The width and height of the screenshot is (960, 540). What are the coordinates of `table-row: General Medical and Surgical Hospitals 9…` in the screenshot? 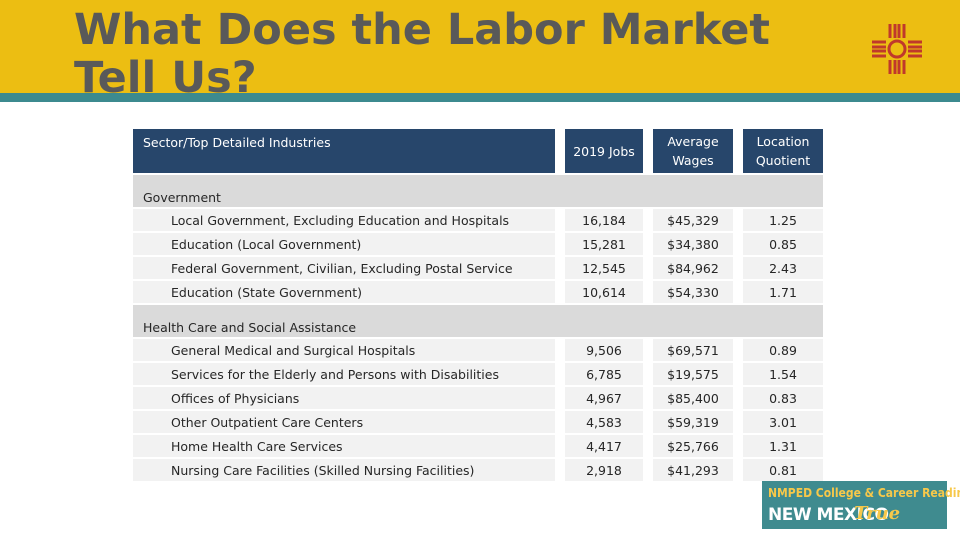 It's located at (478, 350).